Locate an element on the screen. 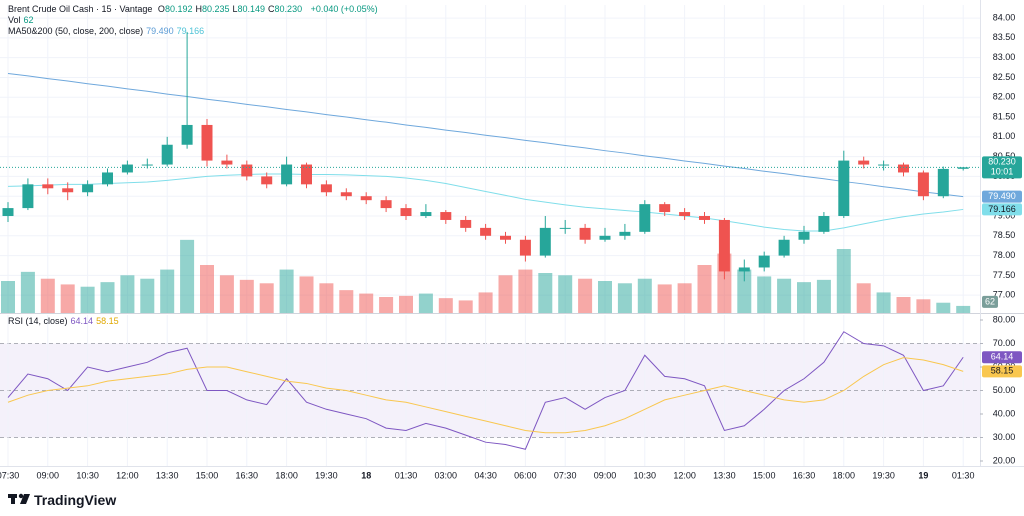 Image resolution: width=1024 pixels, height=516 pixels. ohlc: O80.192 H80.235 L80.149 C80.230 is located at coordinates (231, 9).